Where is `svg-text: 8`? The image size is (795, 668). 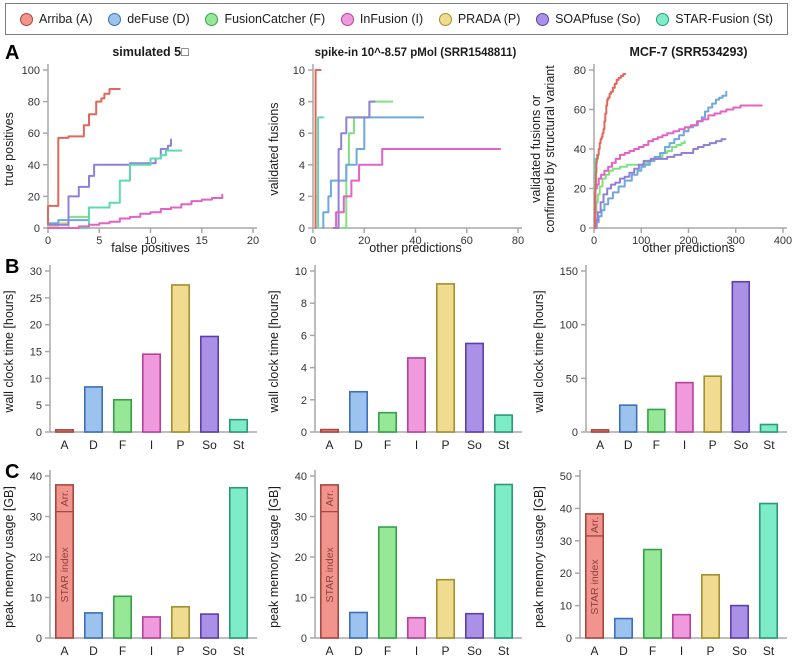
svg-text: 8 is located at coordinates (302, 103).